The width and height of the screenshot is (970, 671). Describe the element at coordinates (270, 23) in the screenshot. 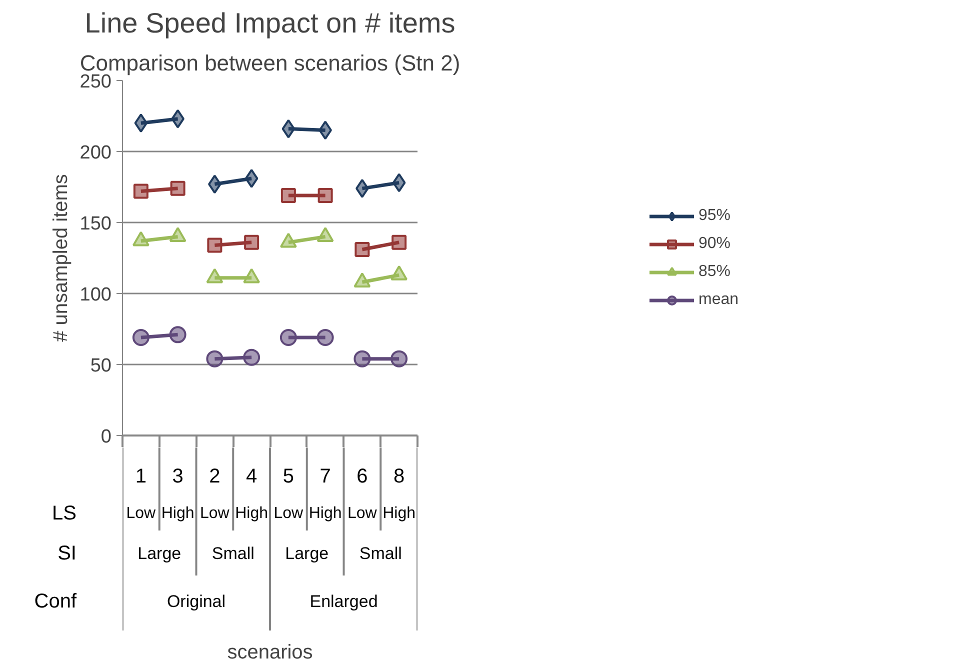

I see `chart-title: Line Speed Impact on # items` at that location.